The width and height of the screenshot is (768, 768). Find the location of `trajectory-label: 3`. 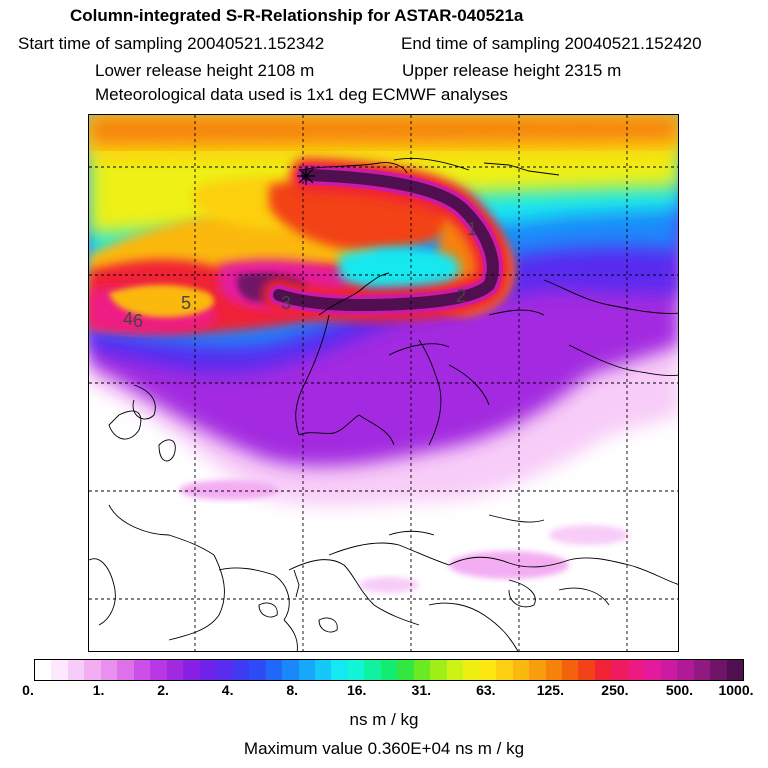

trajectory-label: 3 is located at coordinates (286, 303).